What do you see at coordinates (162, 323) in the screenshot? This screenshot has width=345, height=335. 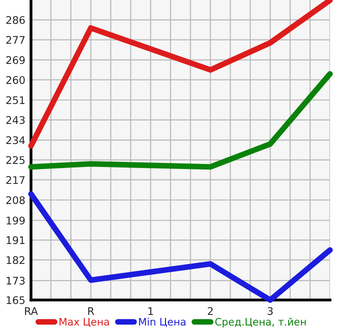 I see `legend-label: Min Цена` at bounding box center [162, 323].